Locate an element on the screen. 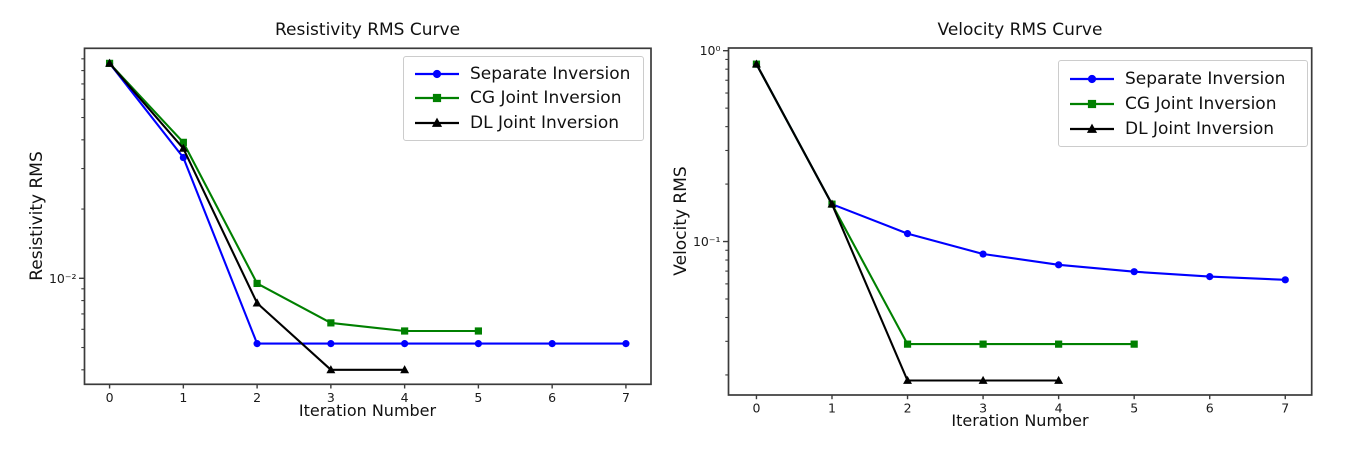 The height and width of the screenshot is (465, 1366). y-major-ticks: 10⁻² is located at coordinates (67, 278).